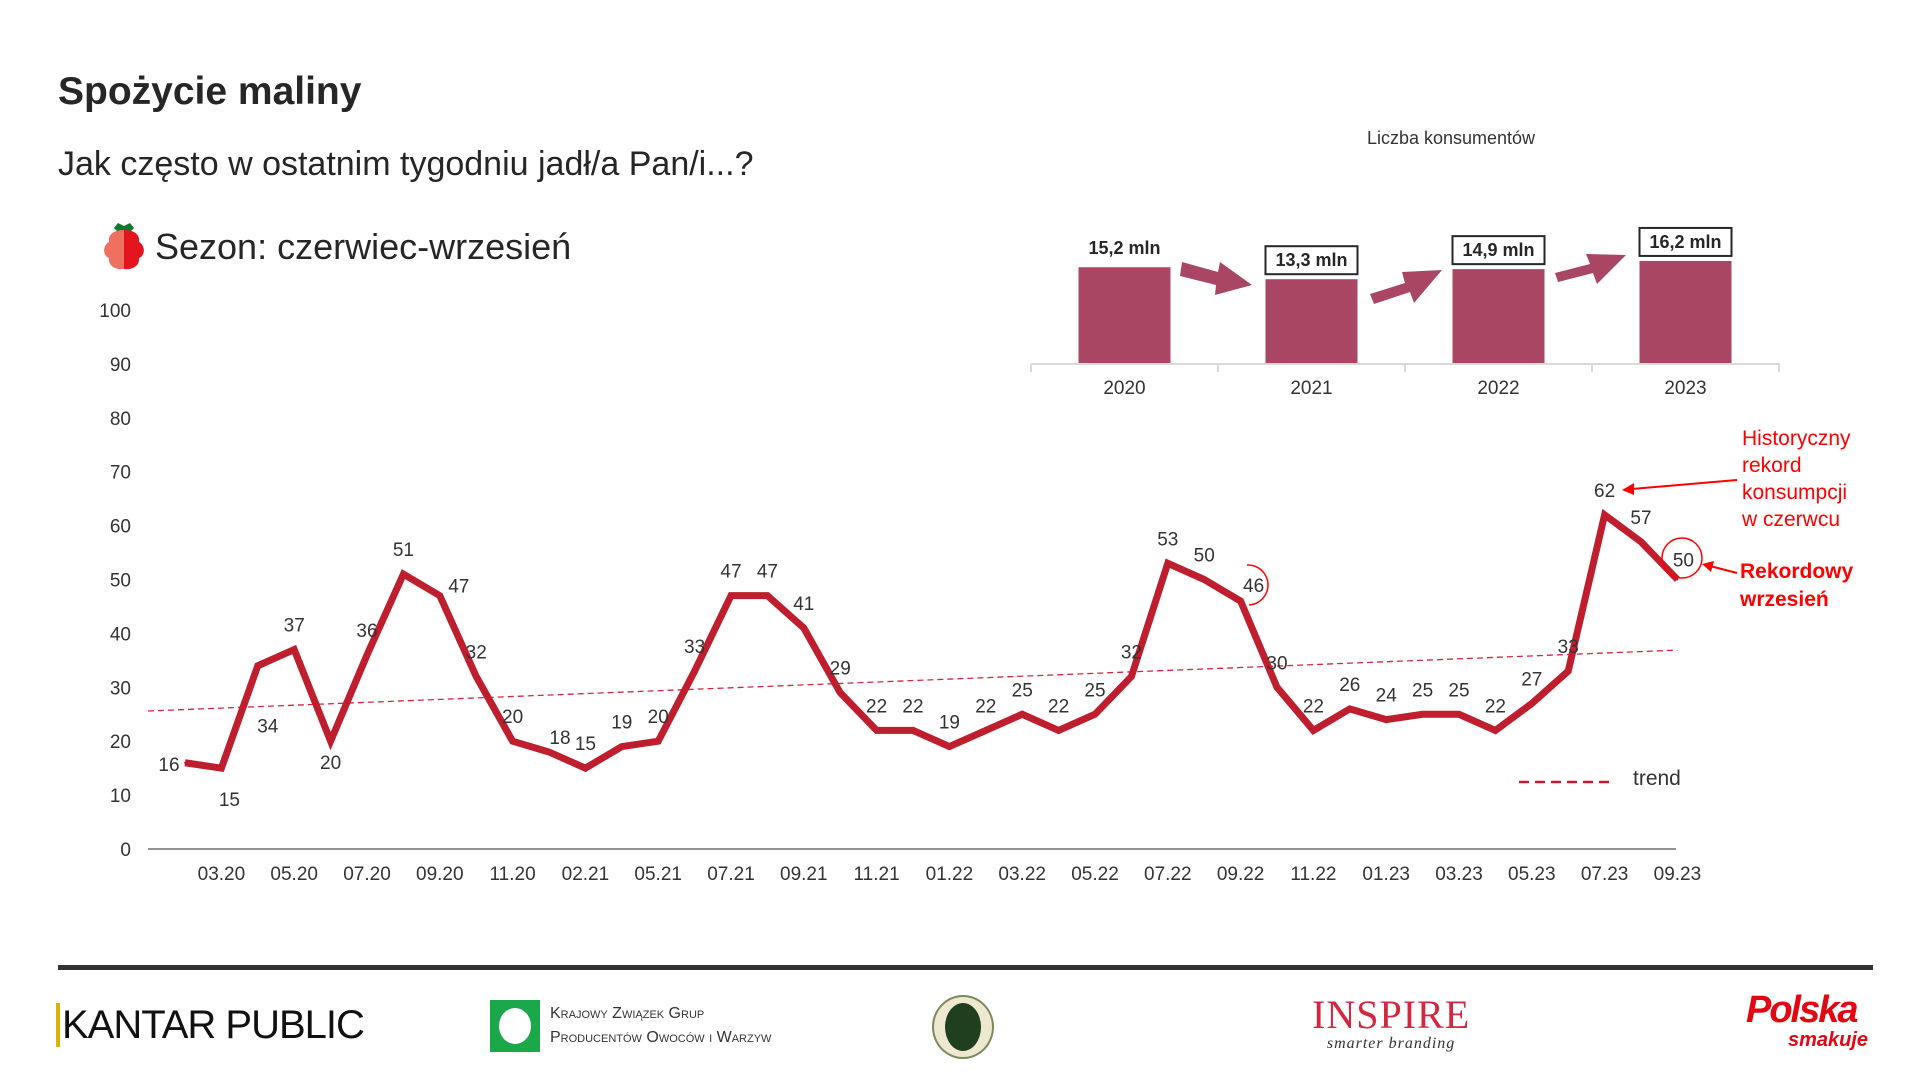 This screenshot has width=1920, height=1080. I want to click on raspberry-icon, so click(124, 246).